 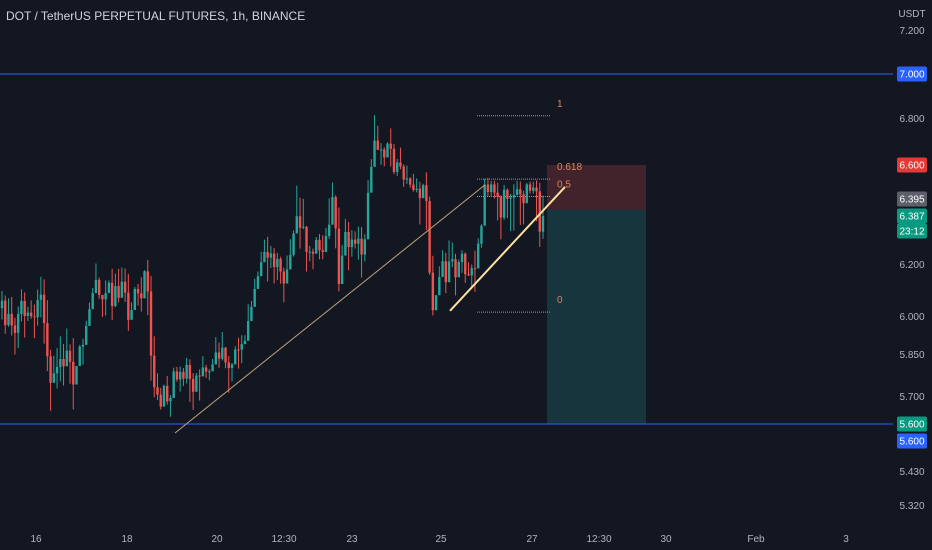 I want to click on price-badge-label: 6.387, so click(x=911, y=217).